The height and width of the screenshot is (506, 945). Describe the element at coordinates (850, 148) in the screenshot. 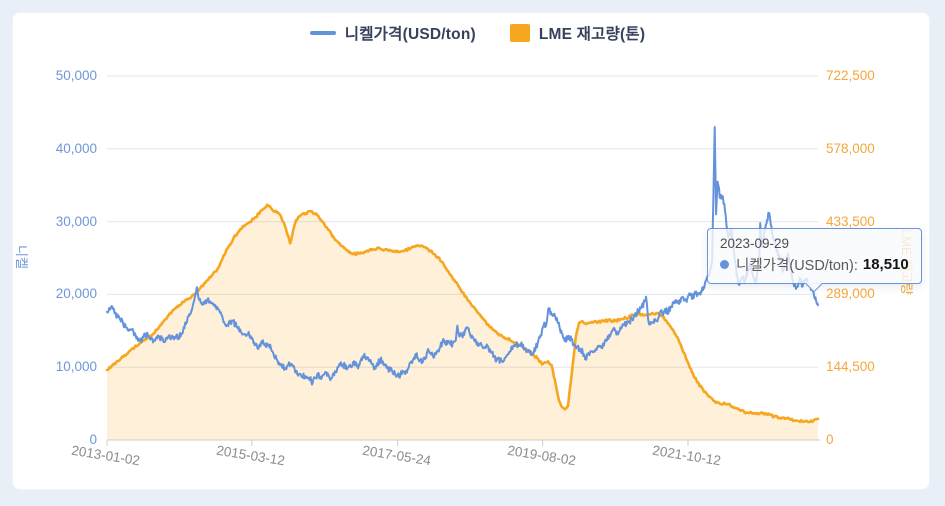

I see `y-axis-right-tick-label: 578,000` at that location.